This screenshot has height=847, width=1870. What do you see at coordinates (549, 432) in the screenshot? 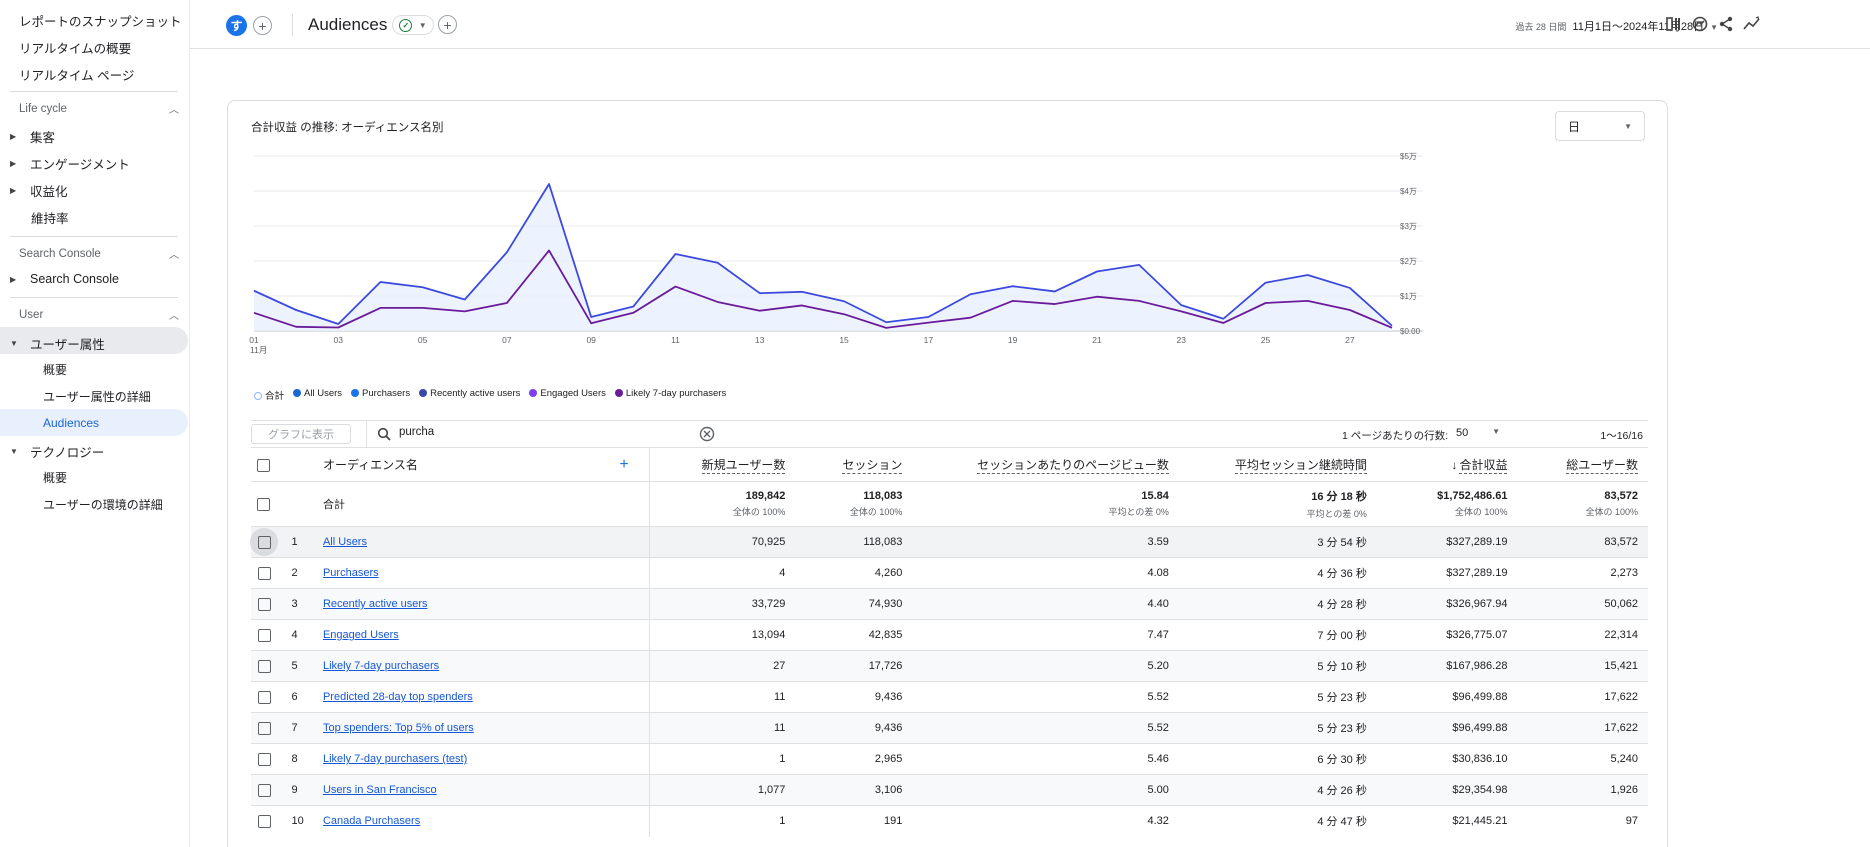
I see `search-input` at bounding box center [549, 432].